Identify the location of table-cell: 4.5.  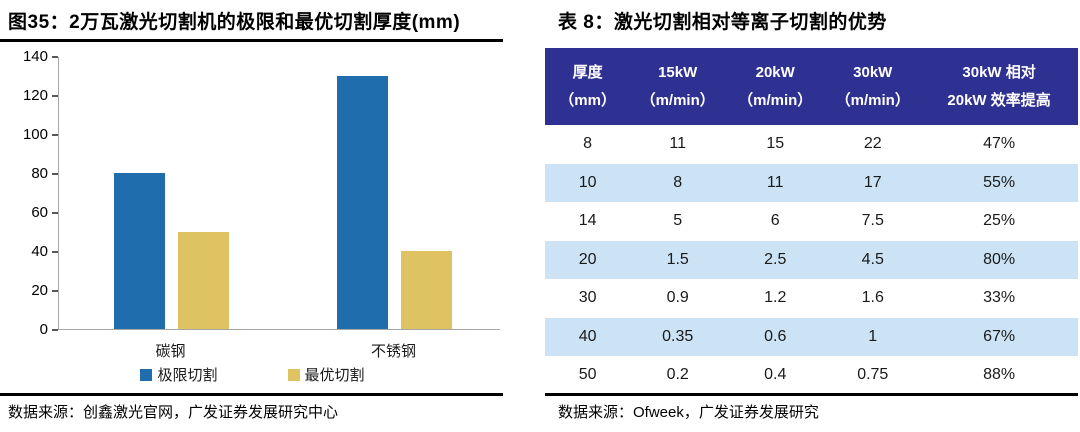
(872, 259).